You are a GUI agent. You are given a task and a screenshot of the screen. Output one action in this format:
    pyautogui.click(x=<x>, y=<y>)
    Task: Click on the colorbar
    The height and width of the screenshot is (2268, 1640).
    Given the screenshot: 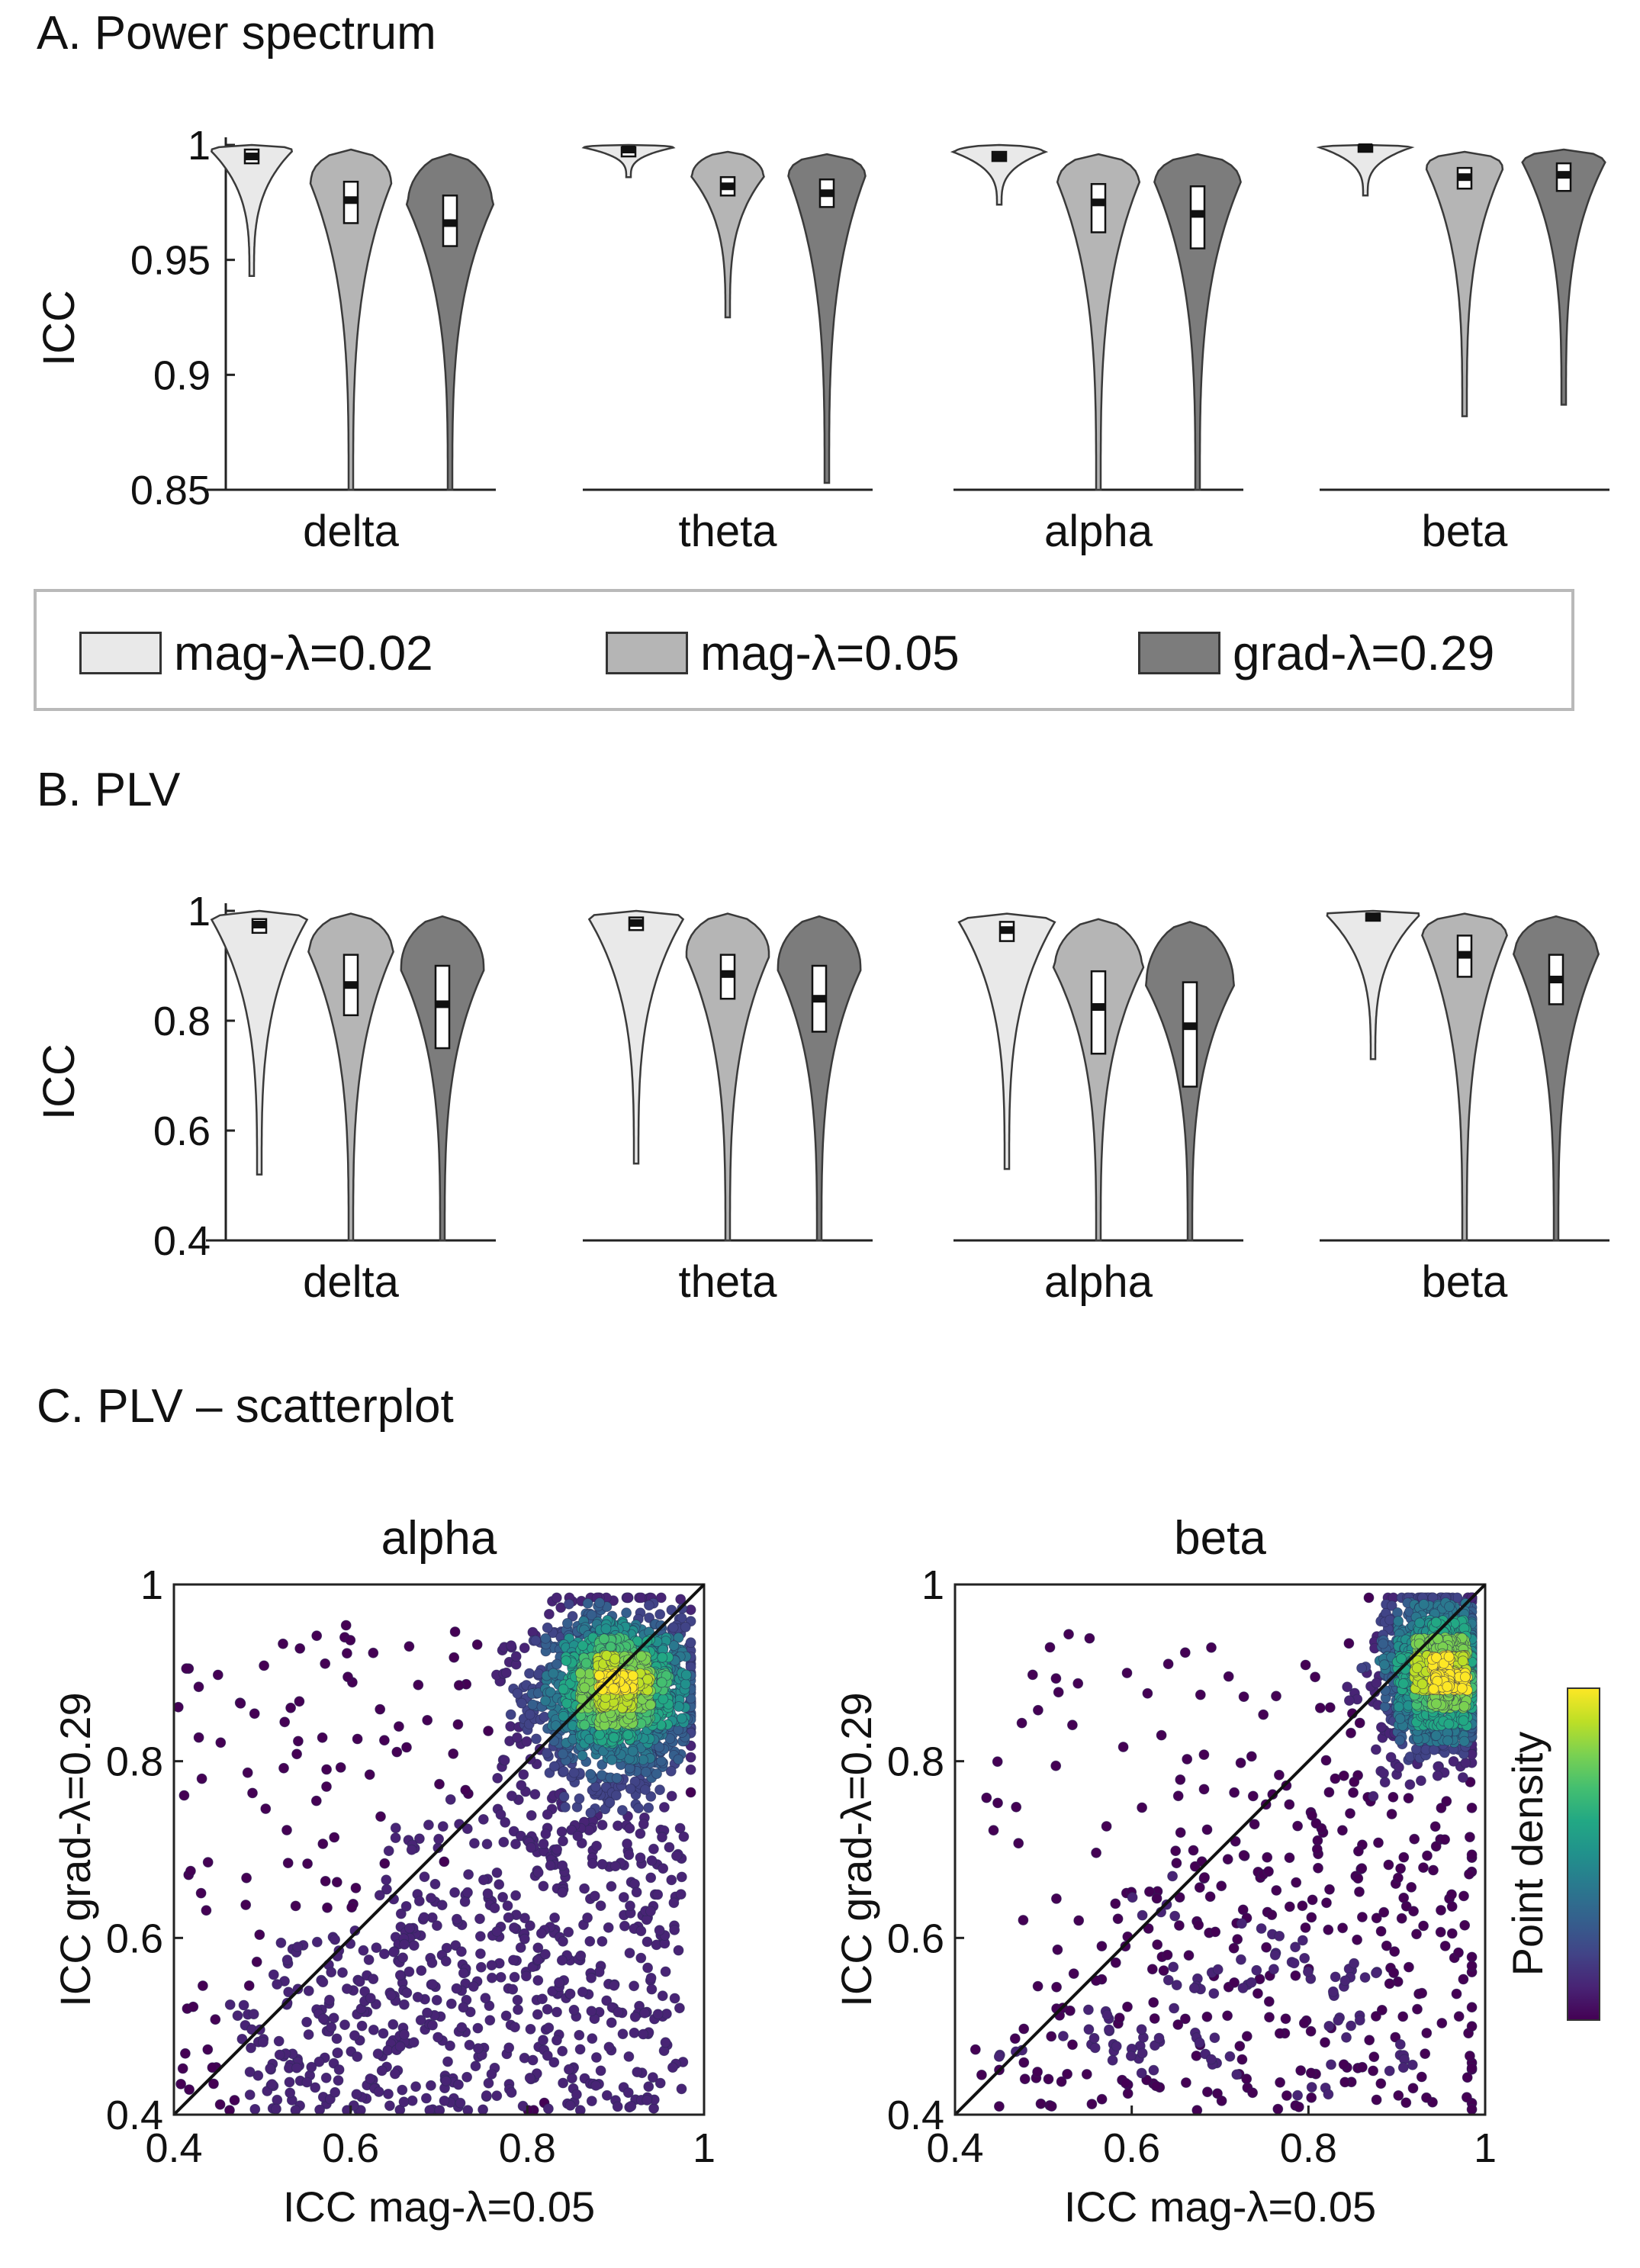 What is the action you would take?
    pyautogui.click(x=1584, y=1854)
    